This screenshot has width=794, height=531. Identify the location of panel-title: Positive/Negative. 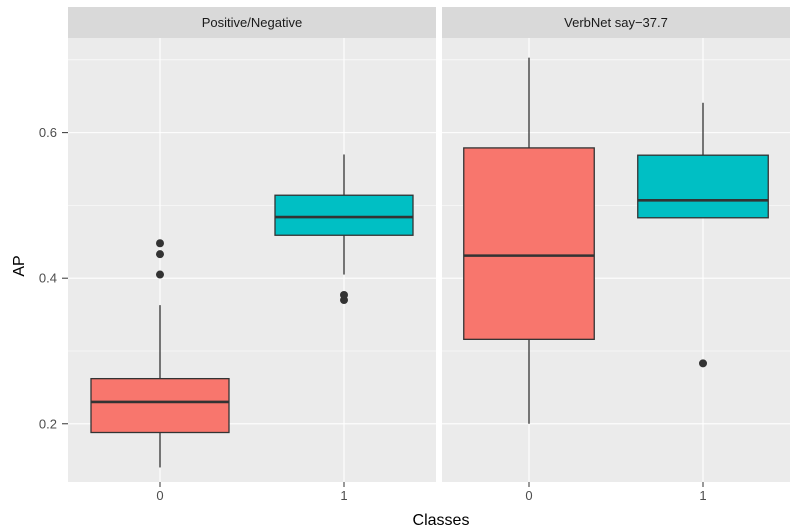
(252, 22).